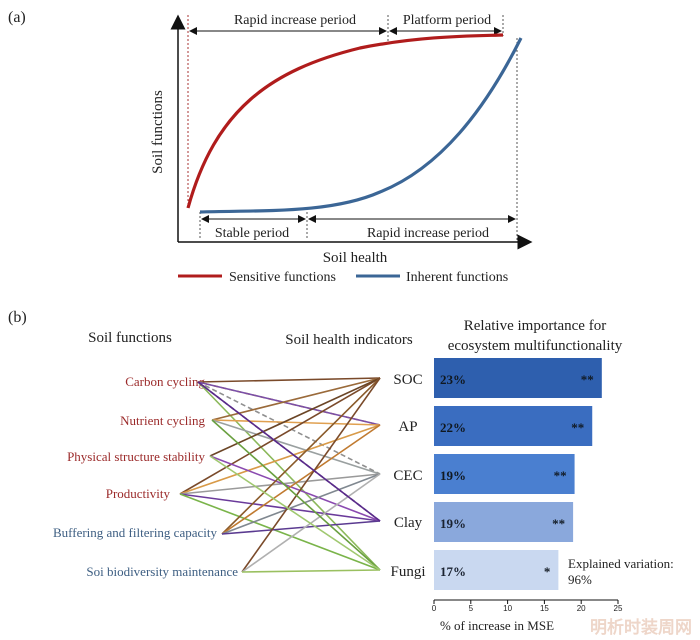 This screenshot has height=640, width=700. What do you see at coordinates (280, 475) in the screenshot?
I see `connection-lines` at bounding box center [280, 475].